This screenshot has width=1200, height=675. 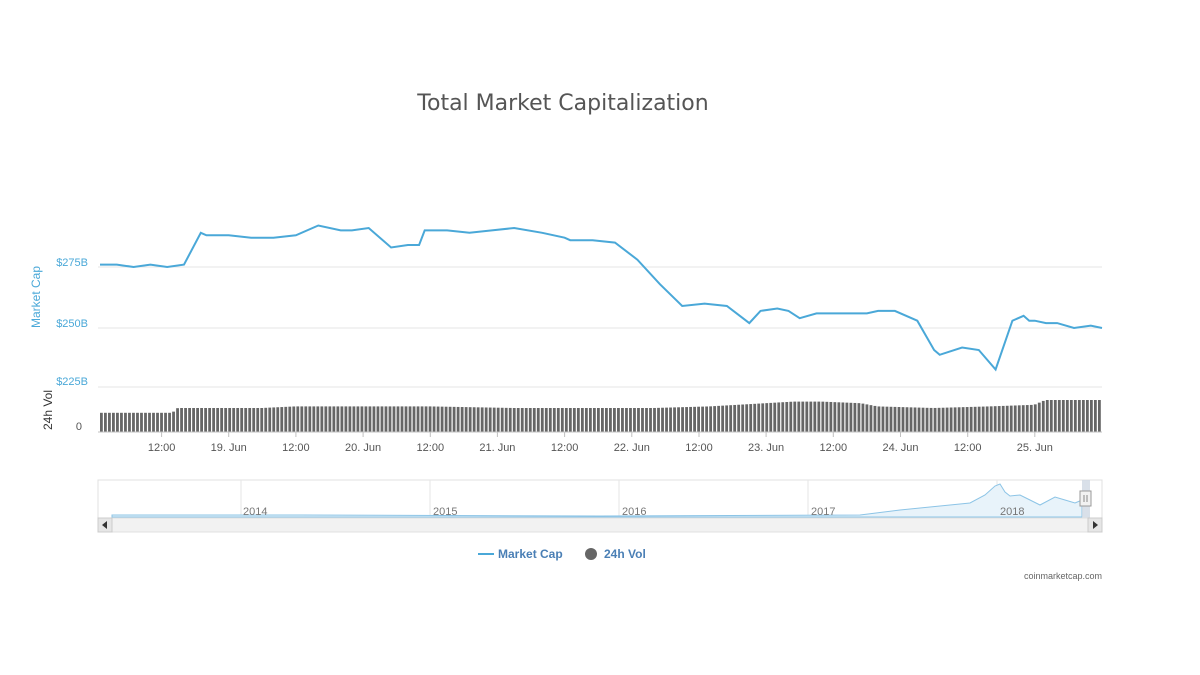 I want to click on navigator-handle, so click(x=1085, y=498).